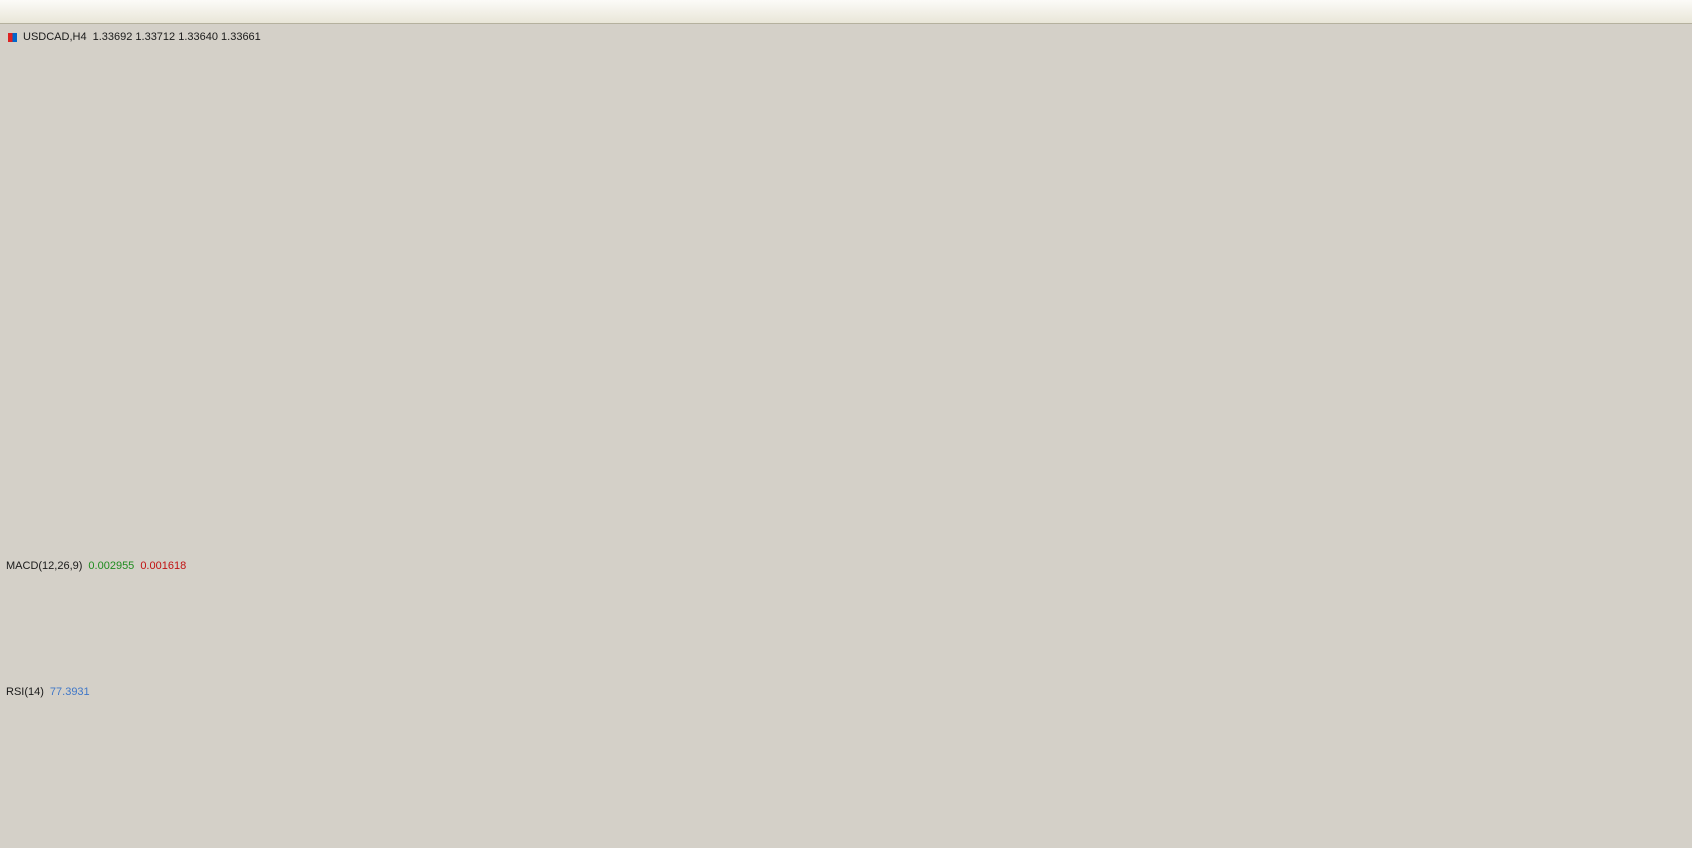 This screenshot has height=848, width=1692. I want to click on rsi-value: 77.3931, so click(69, 692).